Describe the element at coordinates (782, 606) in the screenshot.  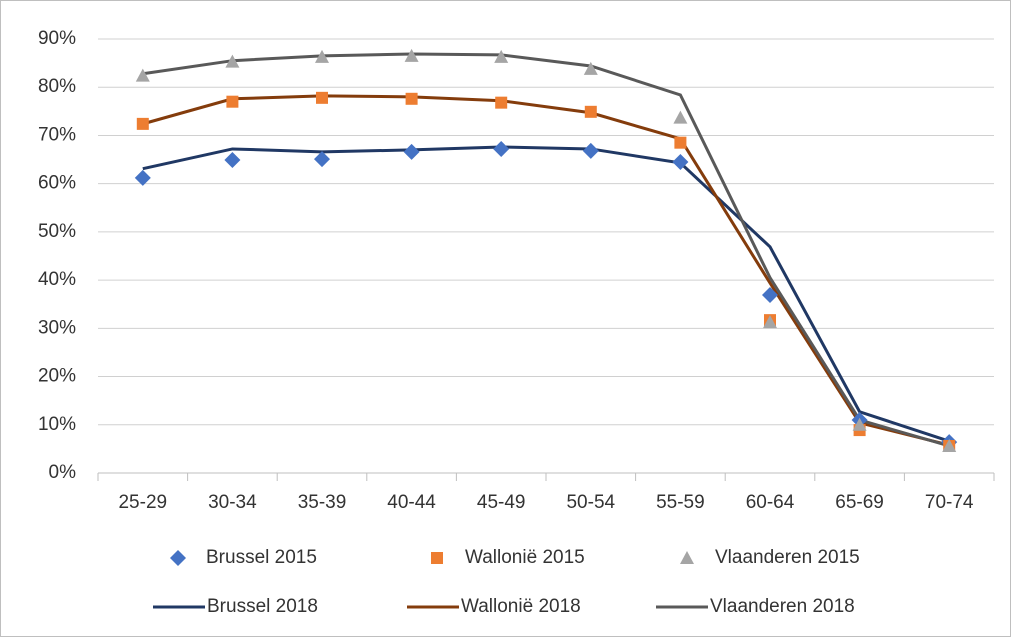
I see `legend-label: Vlaanderen 2018` at that location.